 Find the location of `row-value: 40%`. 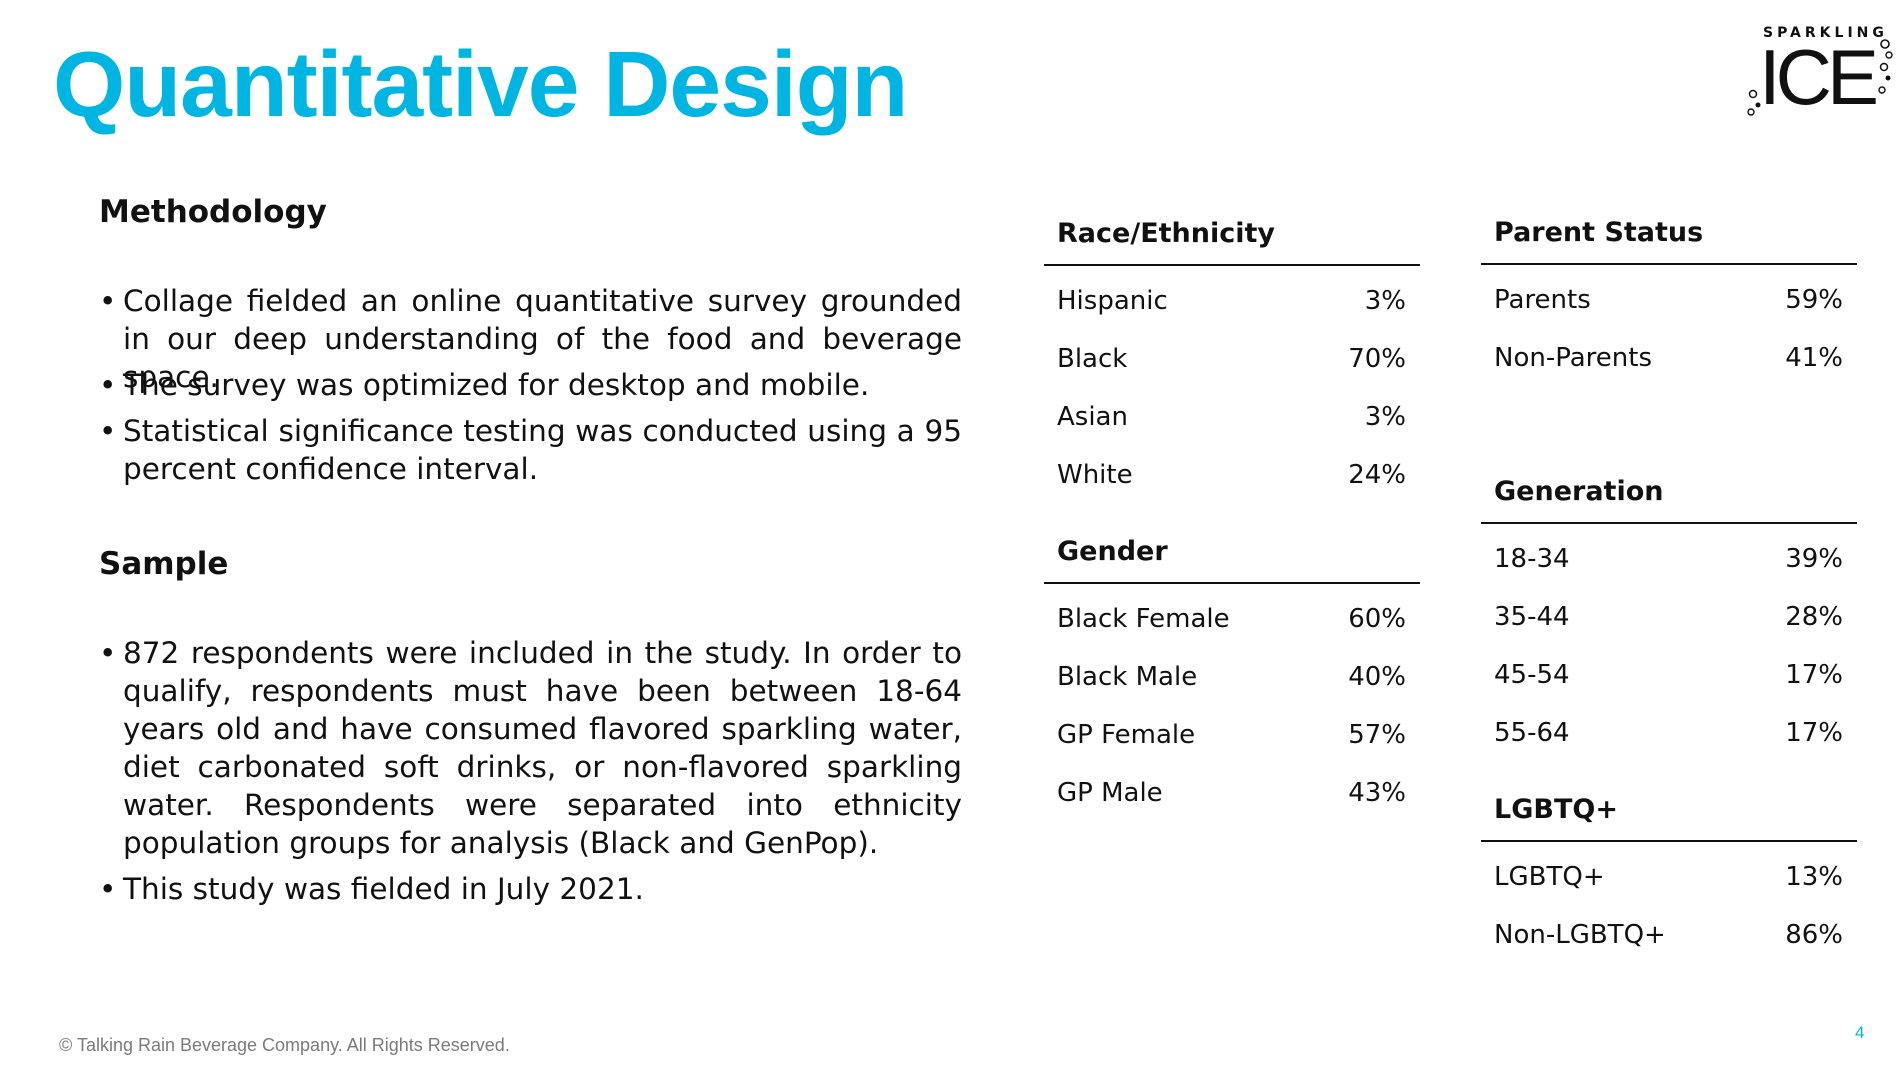

row-value: 40% is located at coordinates (1377, 677).